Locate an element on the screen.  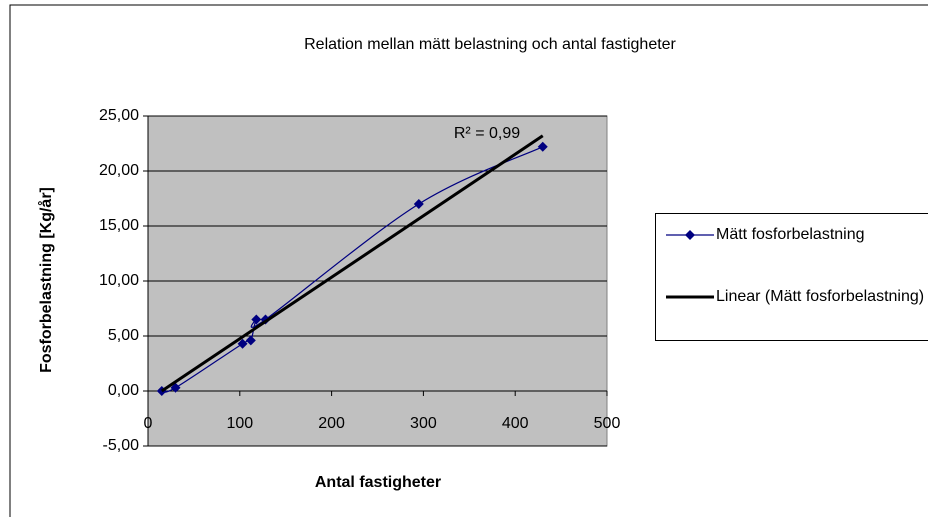
x-tick-label: 100 is located at coordinates (239, 423).